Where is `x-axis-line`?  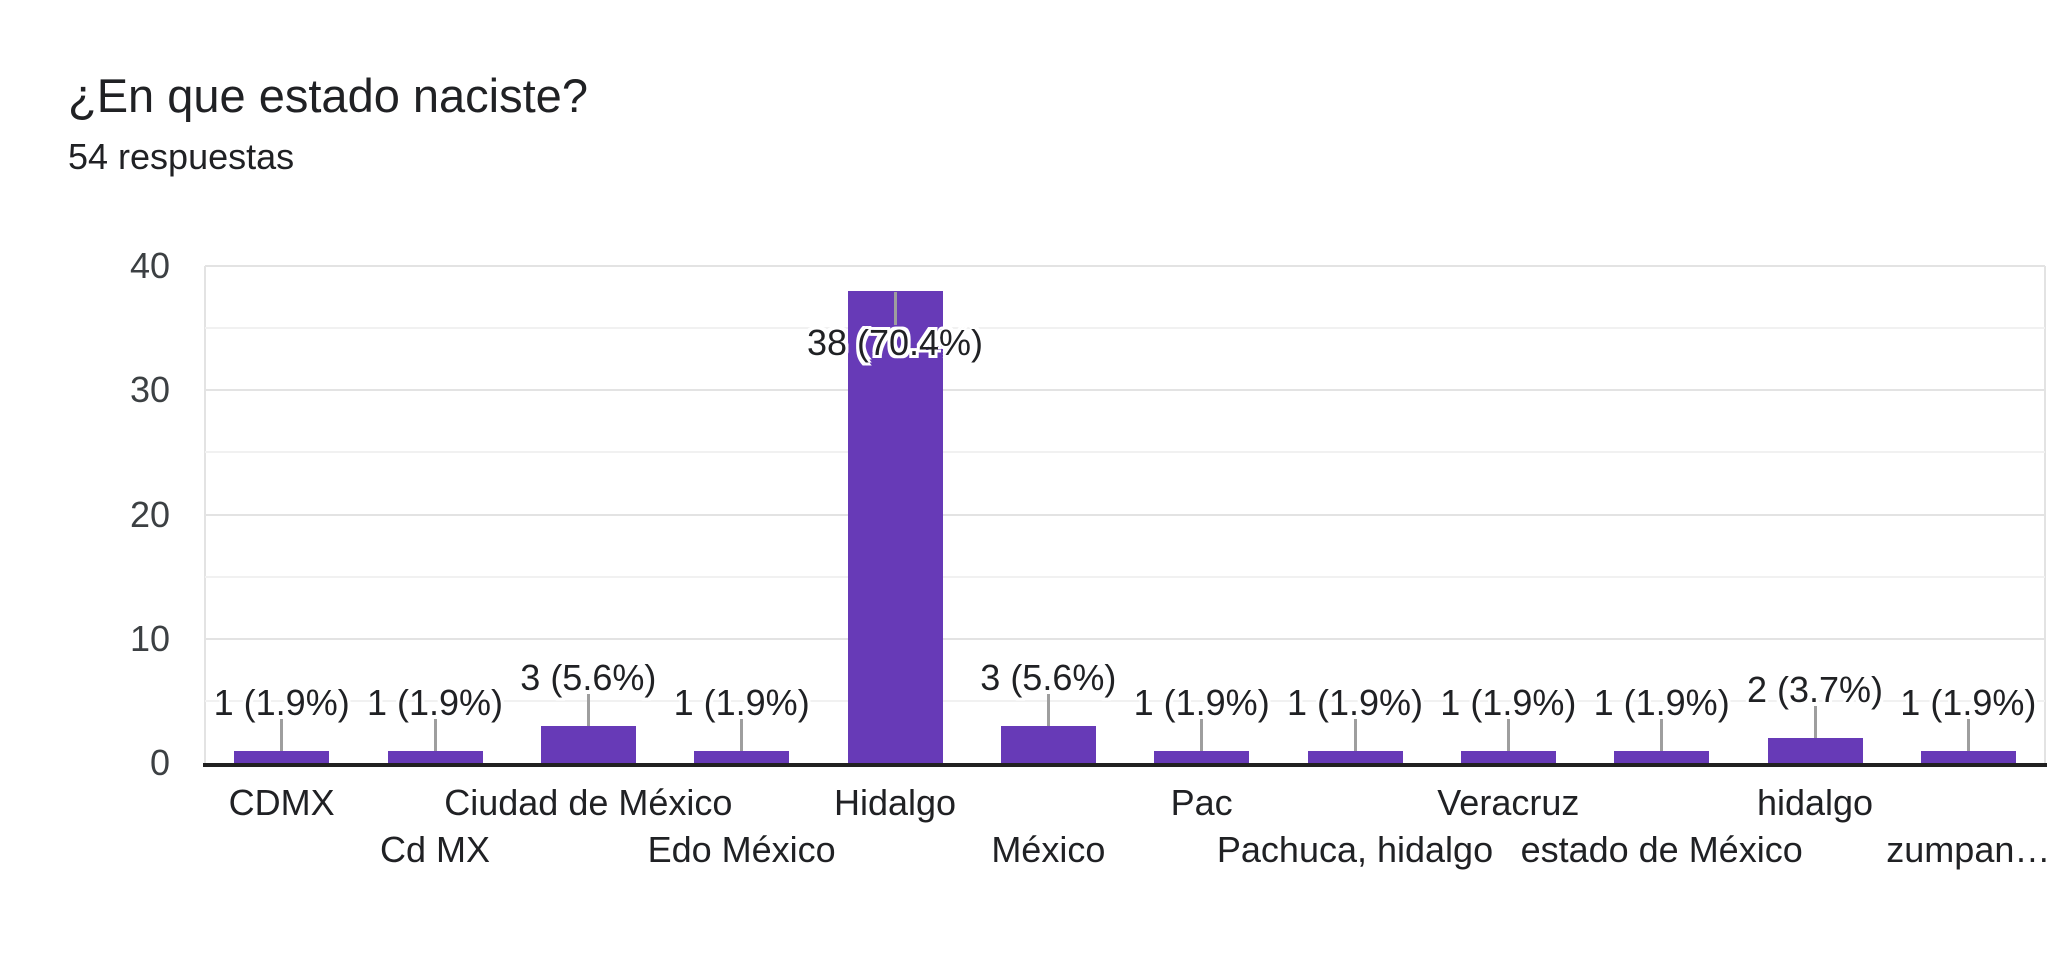 x-axis-line is located at coordinates (1125, 765).